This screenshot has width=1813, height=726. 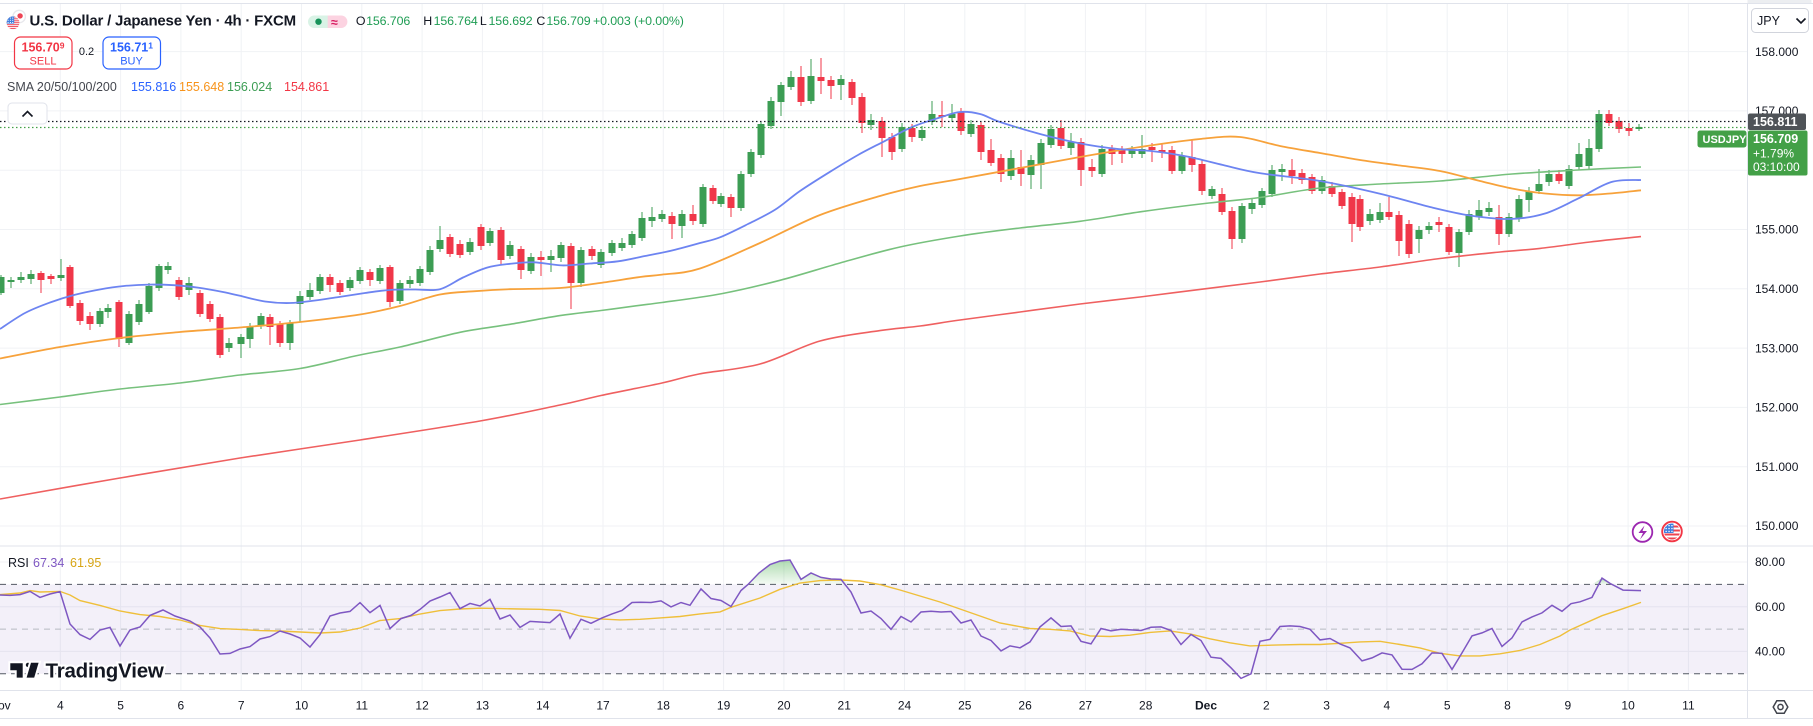 What do you see at coordinates (1777, 467) in the screenshot?
I see `svg-text: 151.000` at bounding box center [1777, 467].